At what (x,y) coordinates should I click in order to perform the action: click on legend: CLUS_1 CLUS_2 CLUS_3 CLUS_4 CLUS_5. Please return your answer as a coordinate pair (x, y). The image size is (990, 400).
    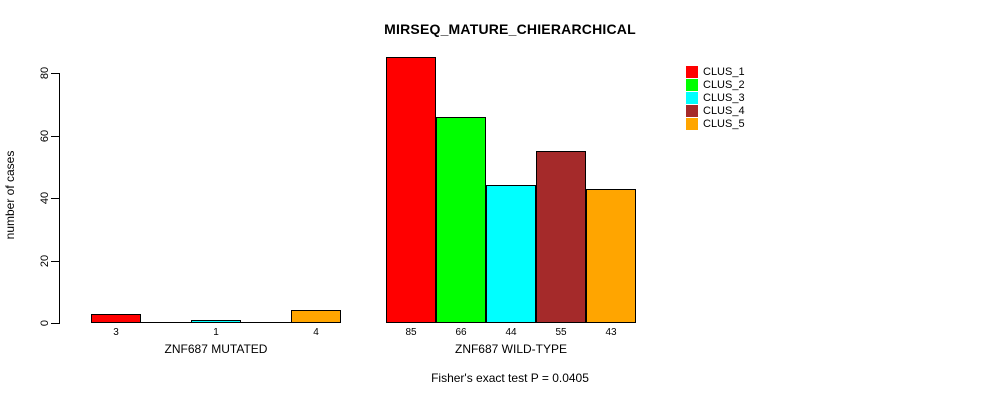
    Looking at the image, I should click on (715, 98).